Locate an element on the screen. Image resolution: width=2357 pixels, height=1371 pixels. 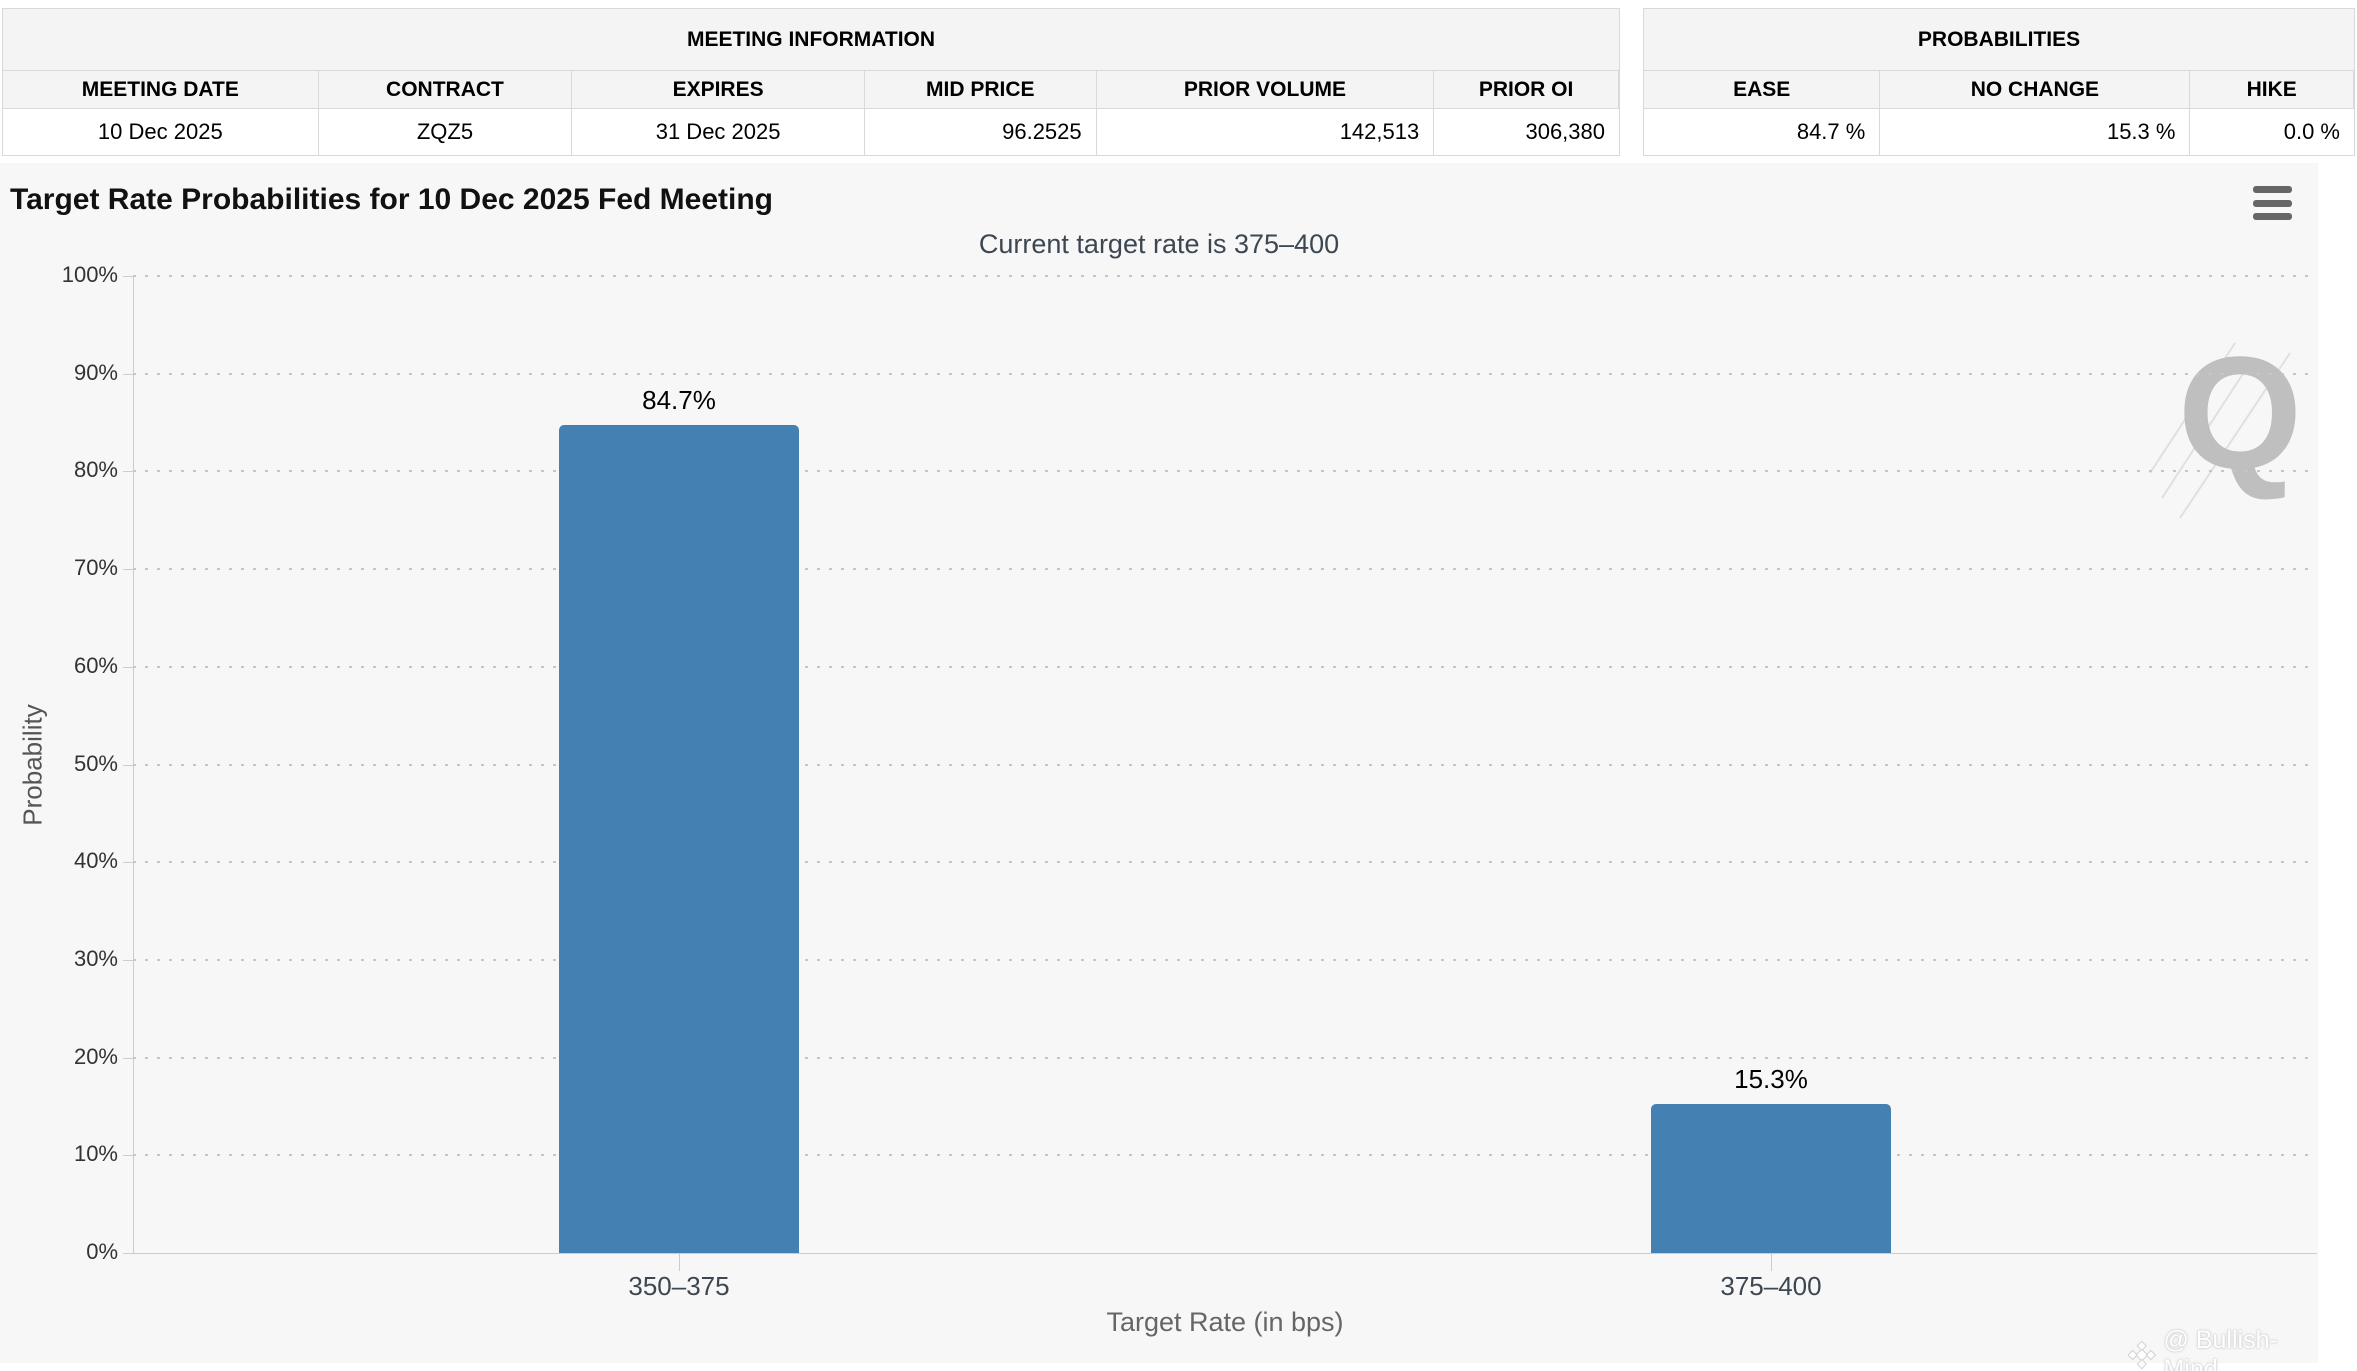
val-no-change: 15.3 % is located at coordinates (2035, 132).